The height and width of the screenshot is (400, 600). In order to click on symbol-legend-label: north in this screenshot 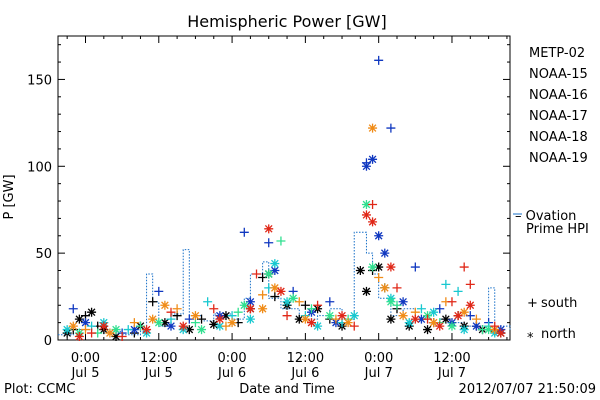, I will do `click(558, 334)`.